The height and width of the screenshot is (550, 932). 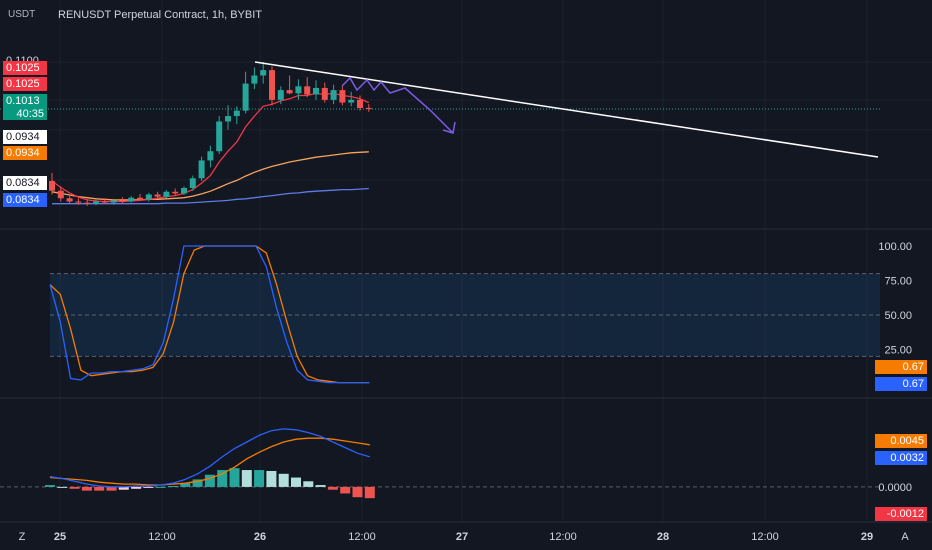 I want to click on price-tag: 0.0934, so click(x=25, y=137).